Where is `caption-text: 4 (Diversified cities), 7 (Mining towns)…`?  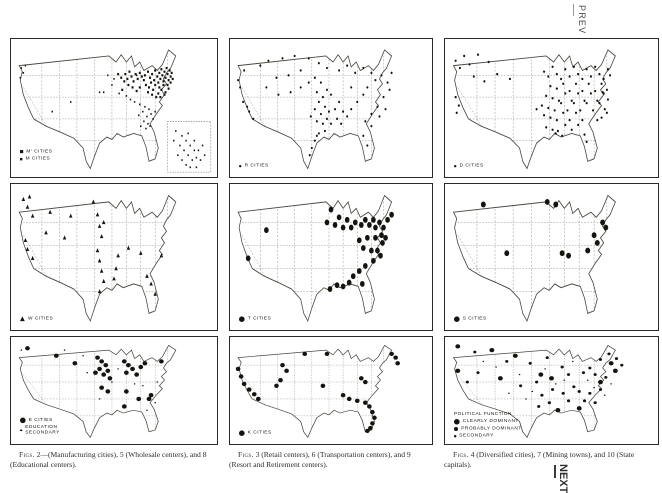
caption-text: 4 (Diversified cities), 7 (Mining towns)… is located at coordinates (539, 460).